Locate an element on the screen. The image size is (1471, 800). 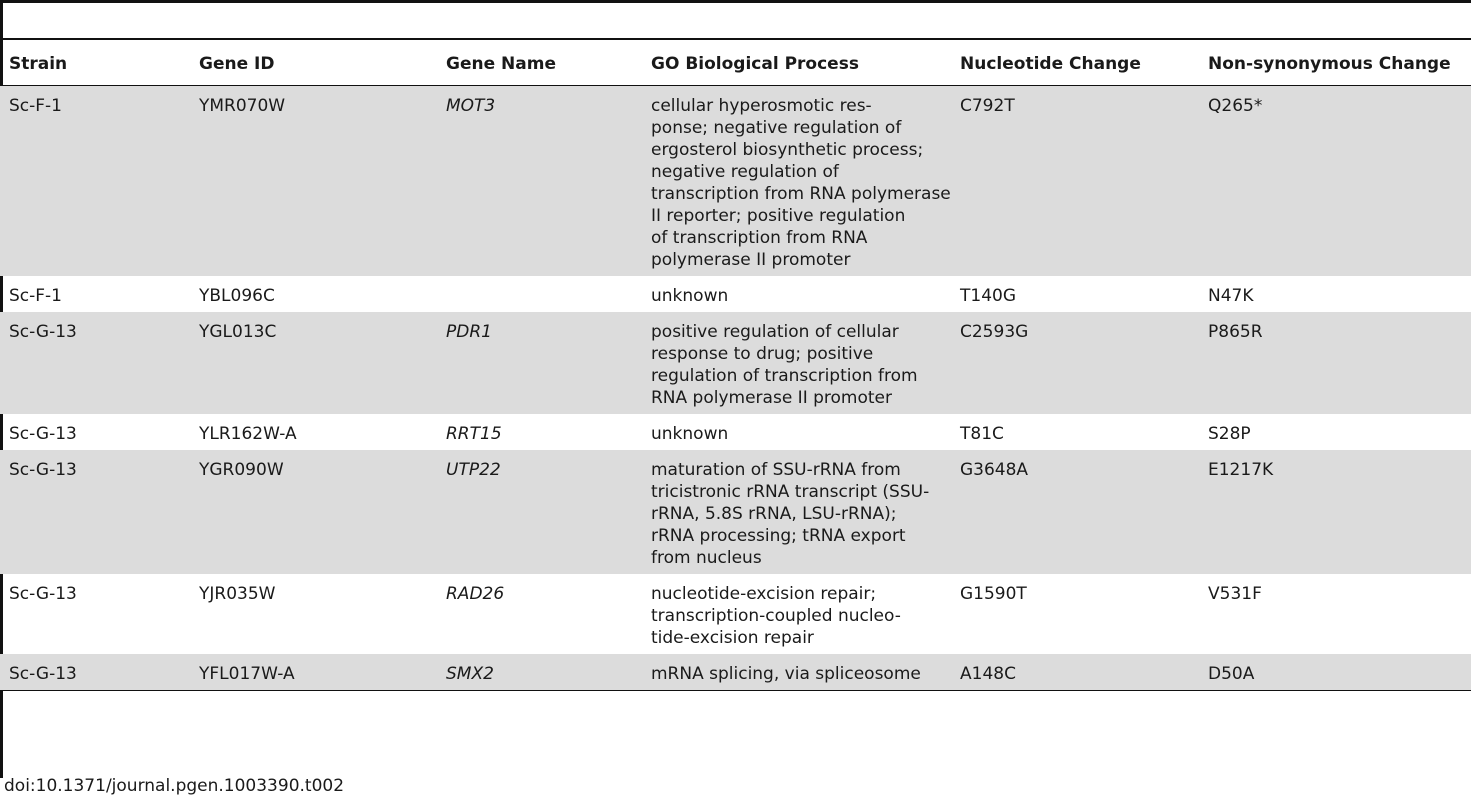
cell-nonsyn-change: P865R is located at coordinates (1335, 363).